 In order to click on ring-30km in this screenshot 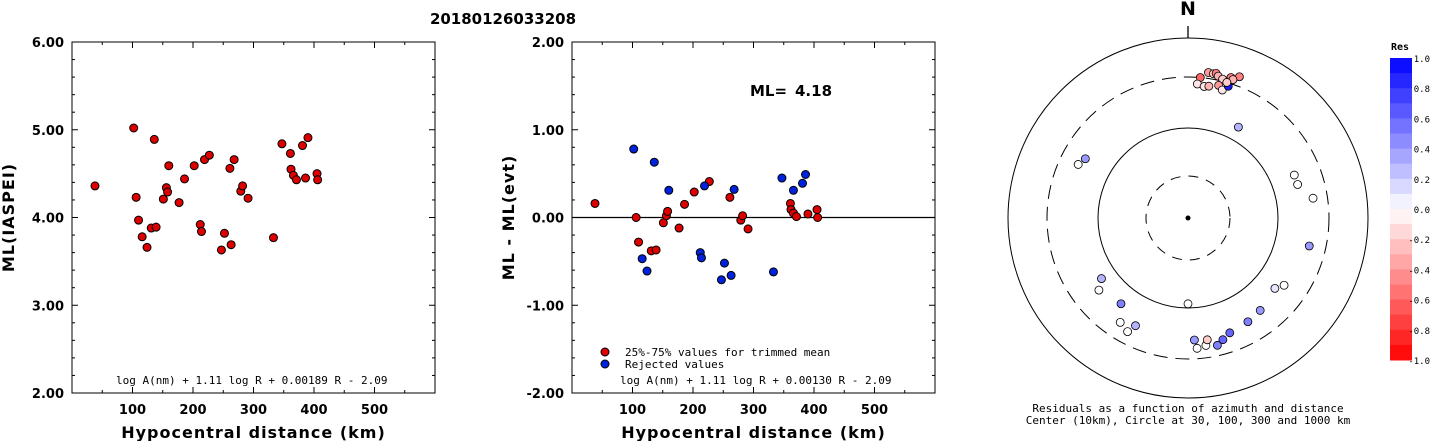, I will do `click(1188, 218)`.